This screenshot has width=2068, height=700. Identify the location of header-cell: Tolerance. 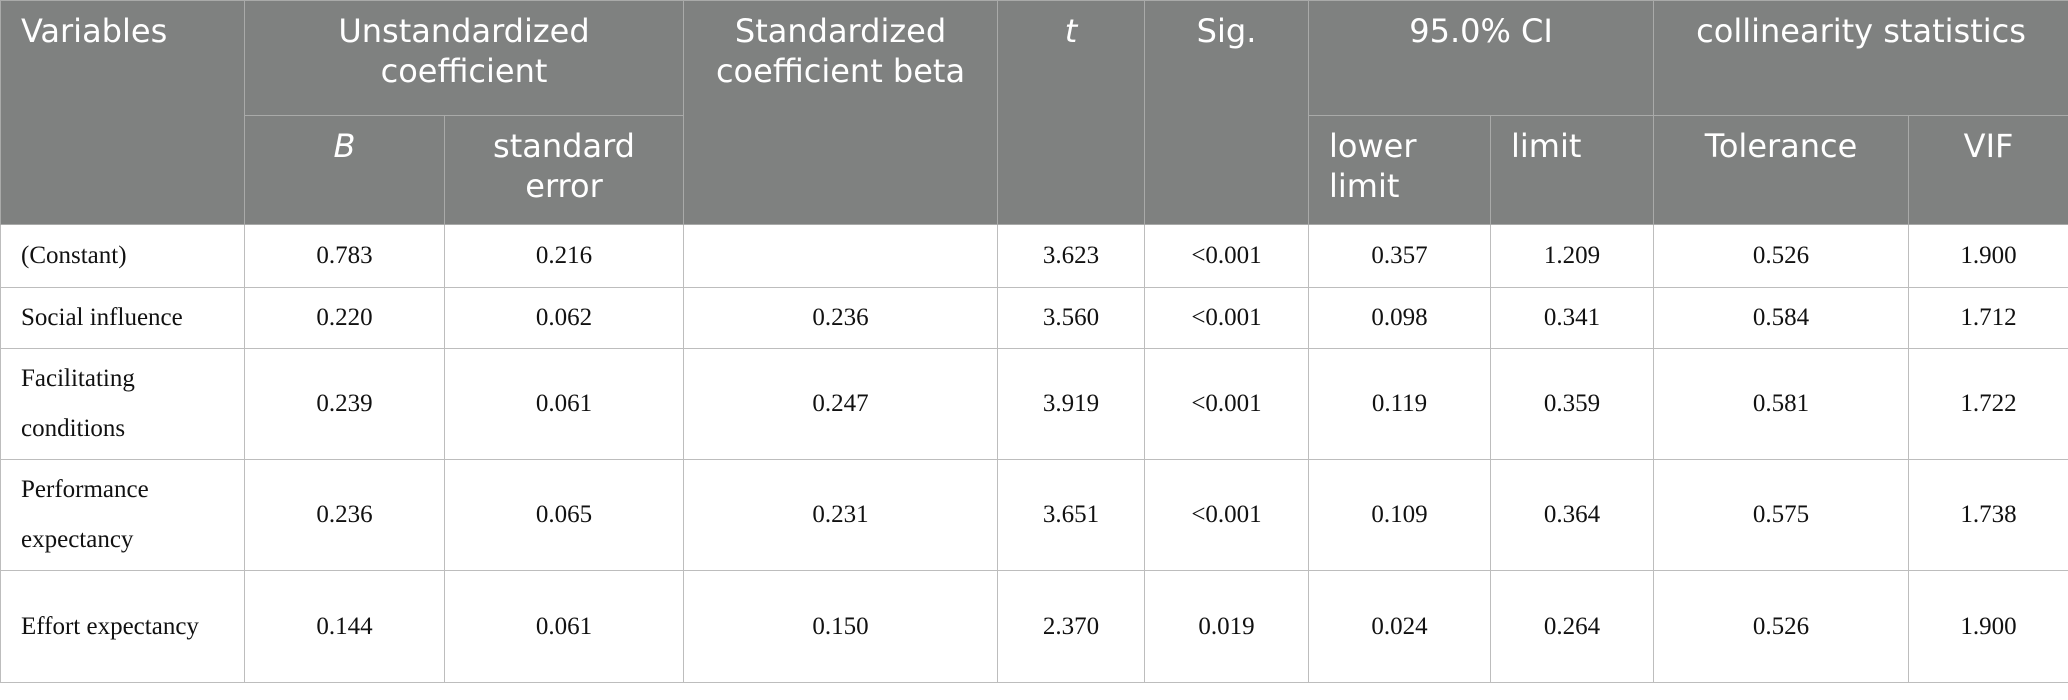
(1781, 170).